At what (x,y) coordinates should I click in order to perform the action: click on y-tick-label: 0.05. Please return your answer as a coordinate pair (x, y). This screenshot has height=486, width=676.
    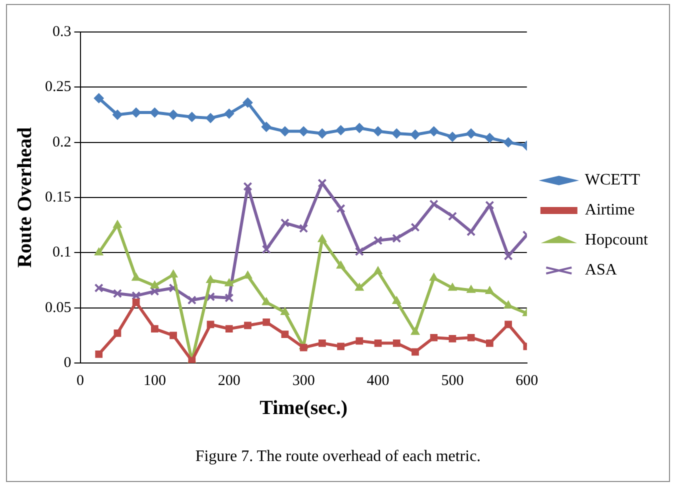
    Looking at the image, I should click on (58, 308).